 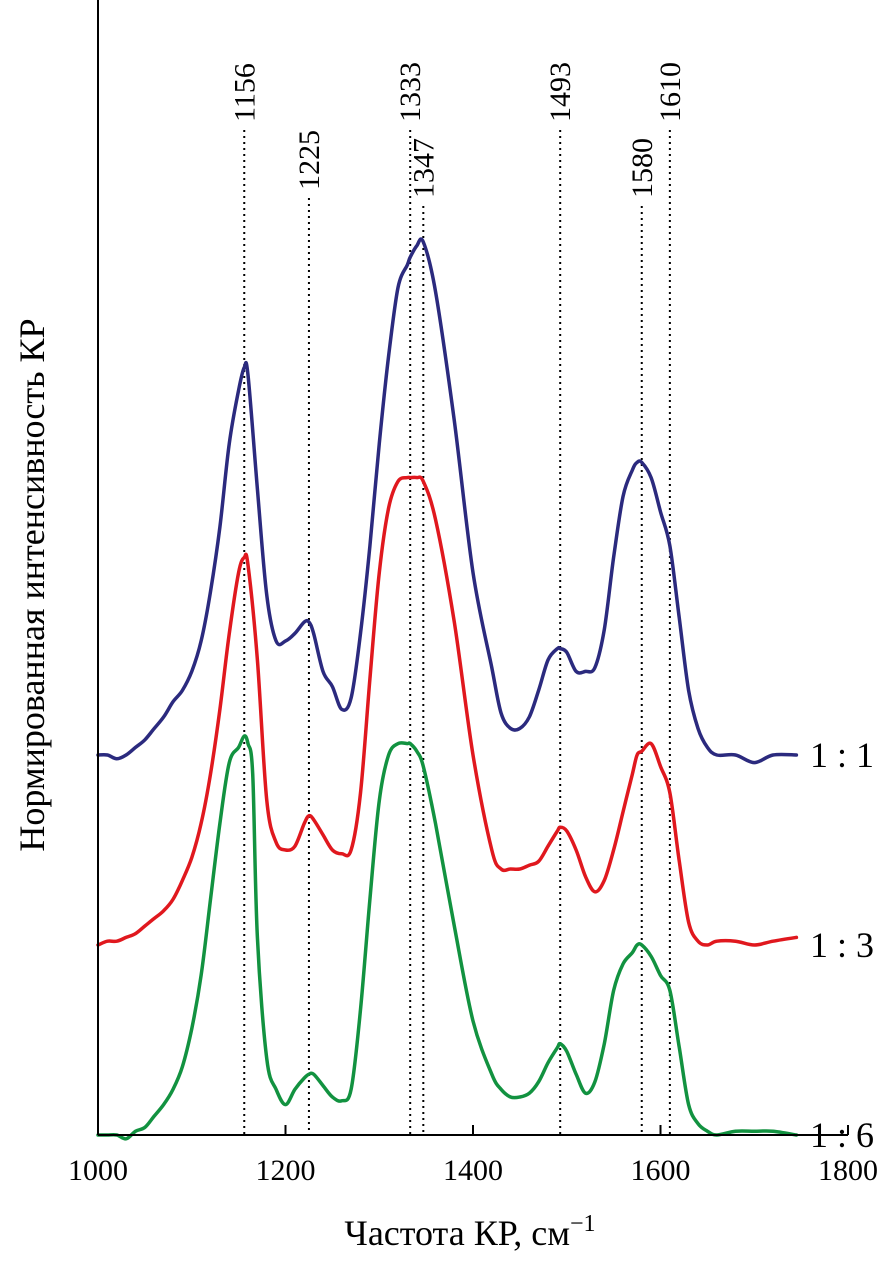 What do you see at coordinates (642, 168) in the screenshot?
I see `peak-marker-label: 1580` at bounding box center [642, 168].